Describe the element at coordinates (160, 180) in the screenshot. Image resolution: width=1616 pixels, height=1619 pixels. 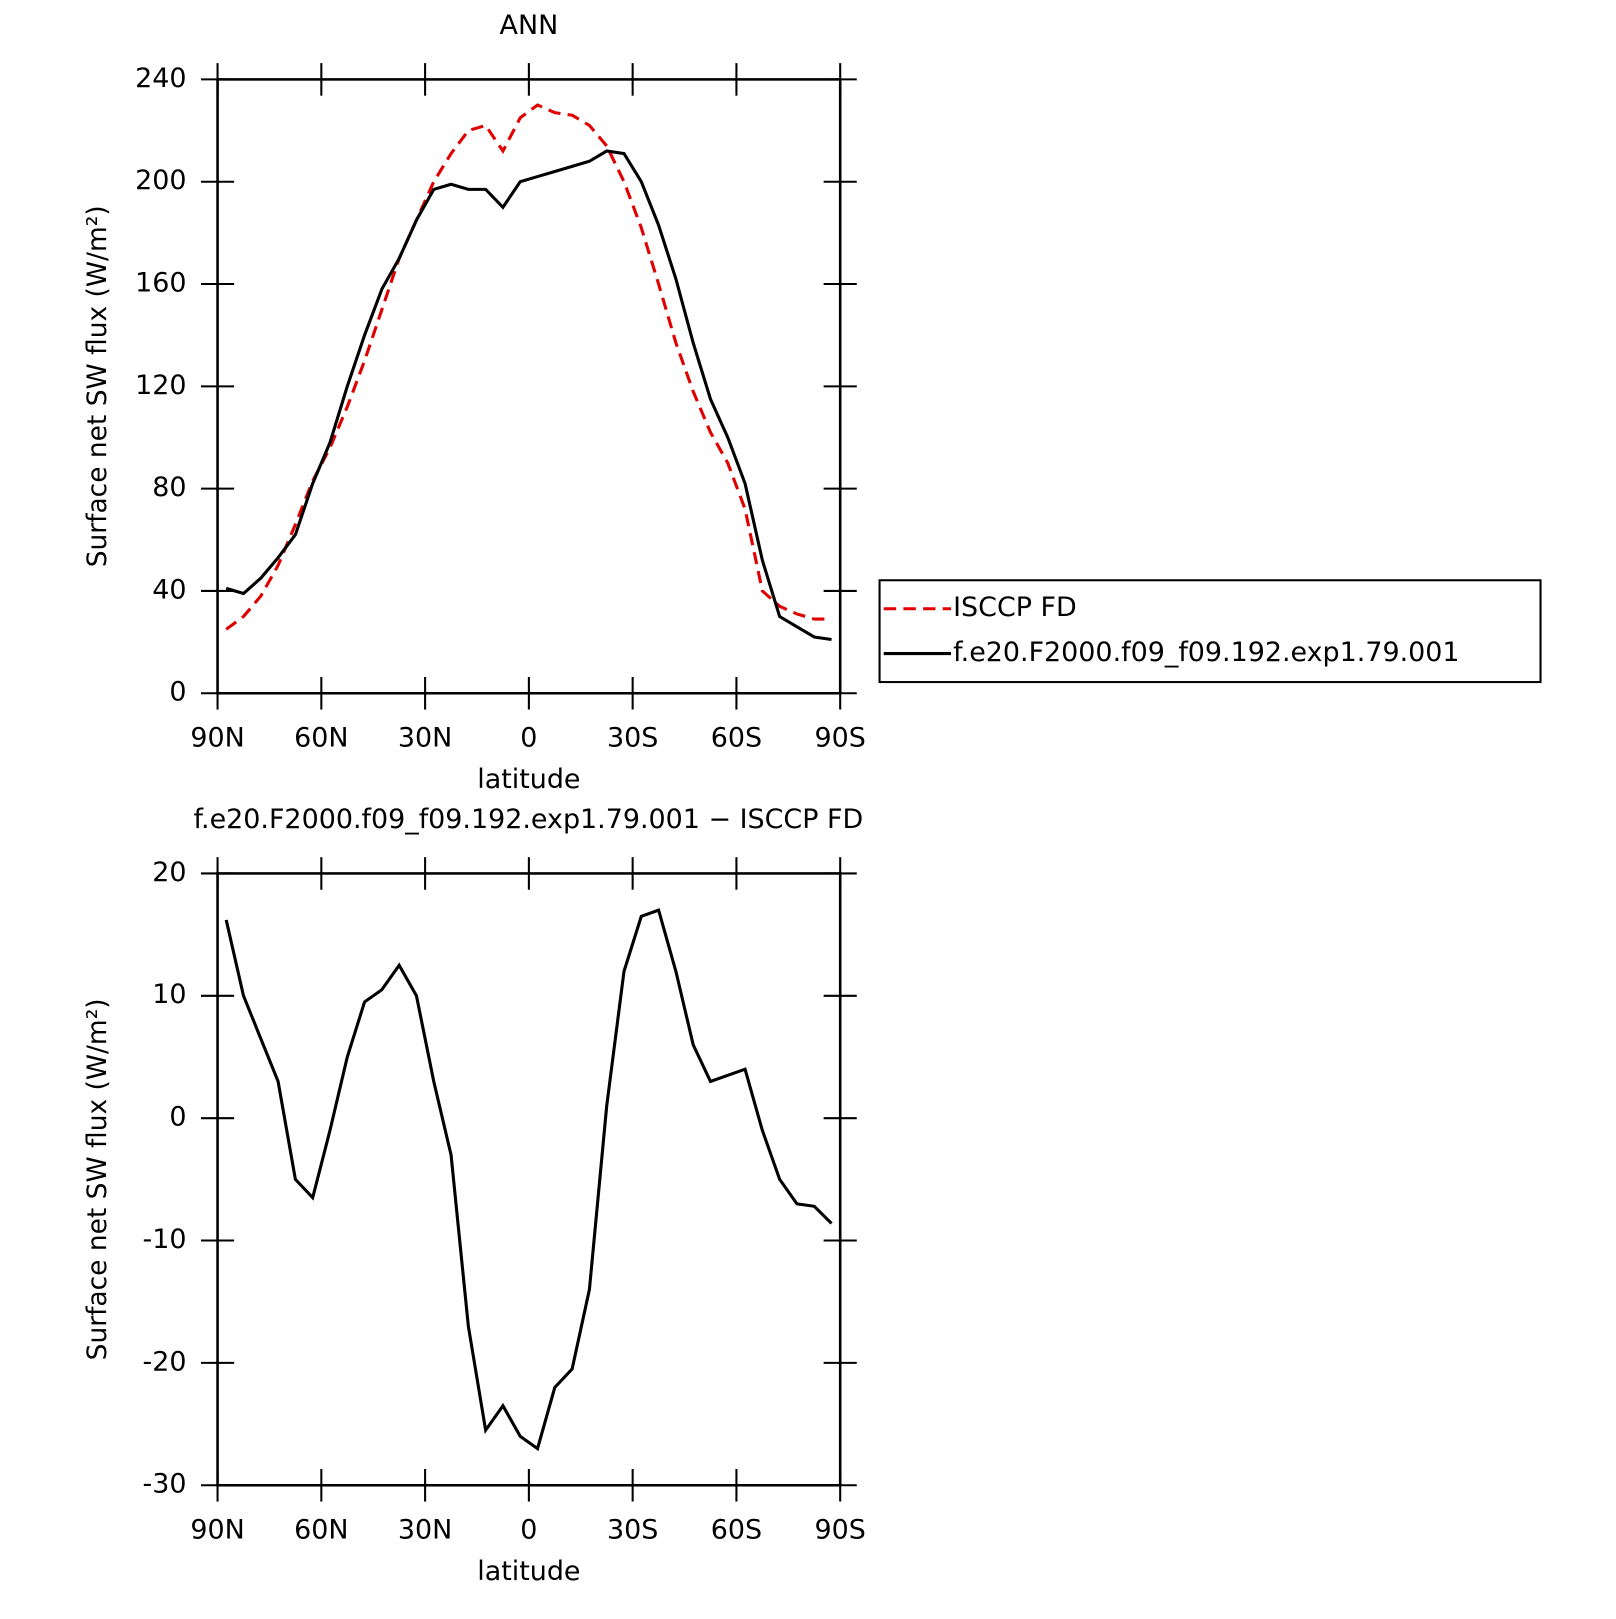
I see `y-tick-label: 200` at that location.